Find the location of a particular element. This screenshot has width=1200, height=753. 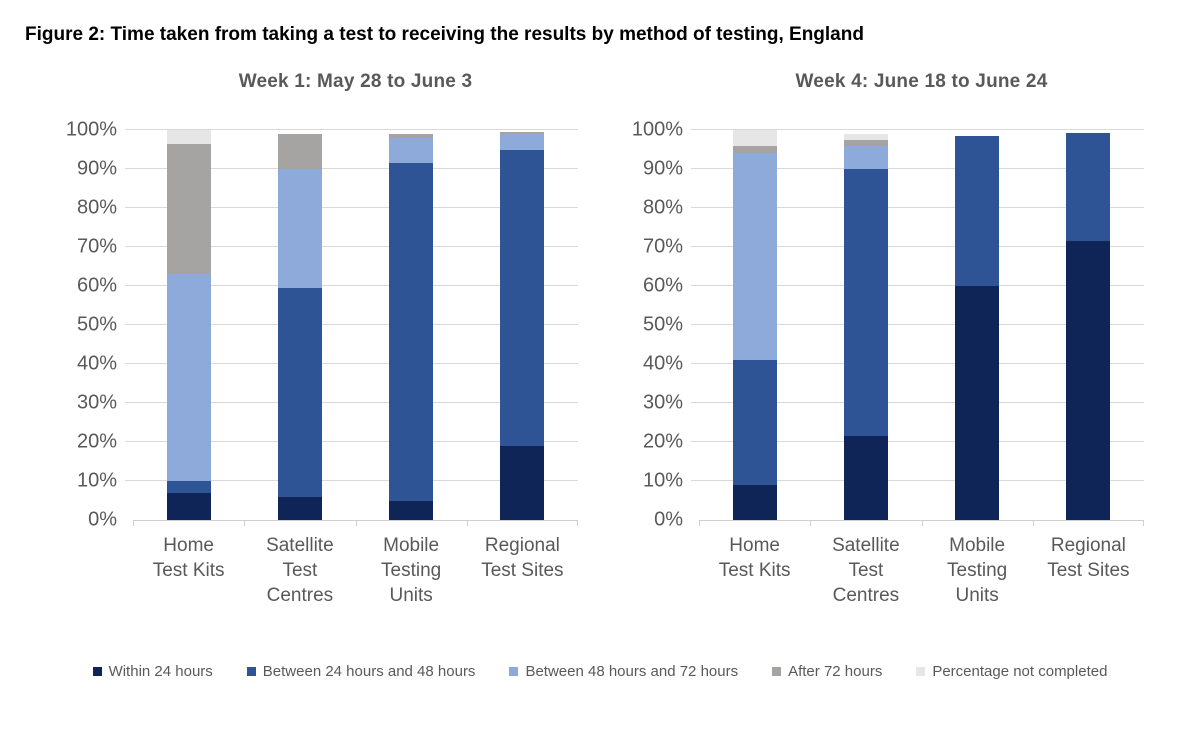

y-axis-week1: 0% 10% 20% 30% 40% 50% 60% 70% 80% 90% 100% is located at coordinates (85, 325).